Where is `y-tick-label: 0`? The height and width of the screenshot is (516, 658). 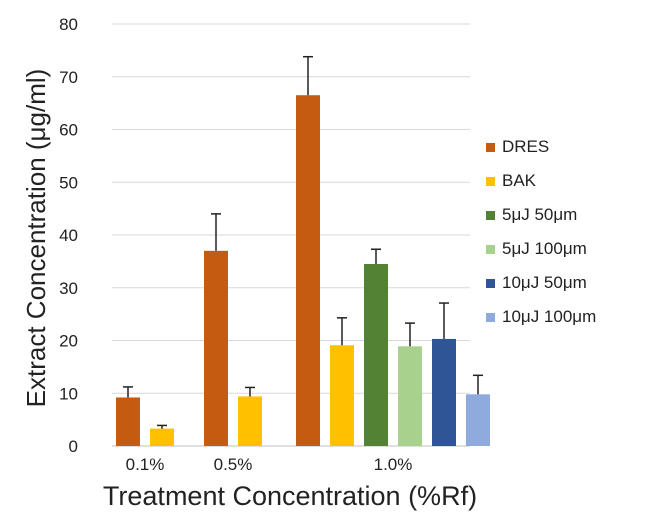
y-tick-label: 0 is located at coordinates (73, 446).